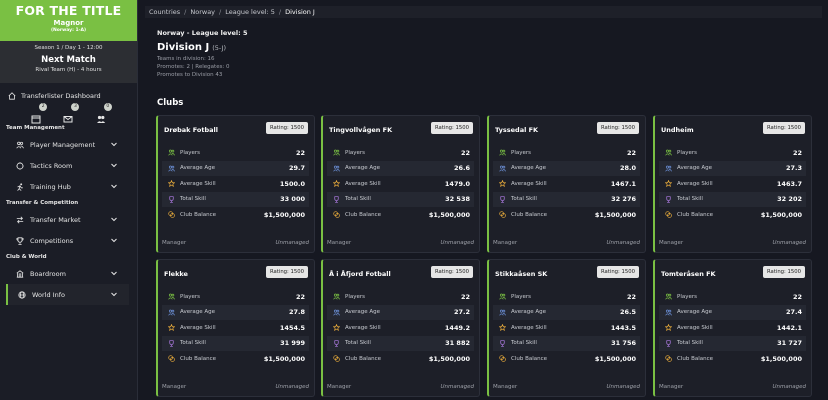  Describe the element at coordinates (35, 128) in the screenshot. I see `section-team-management: Team Management` at that location.